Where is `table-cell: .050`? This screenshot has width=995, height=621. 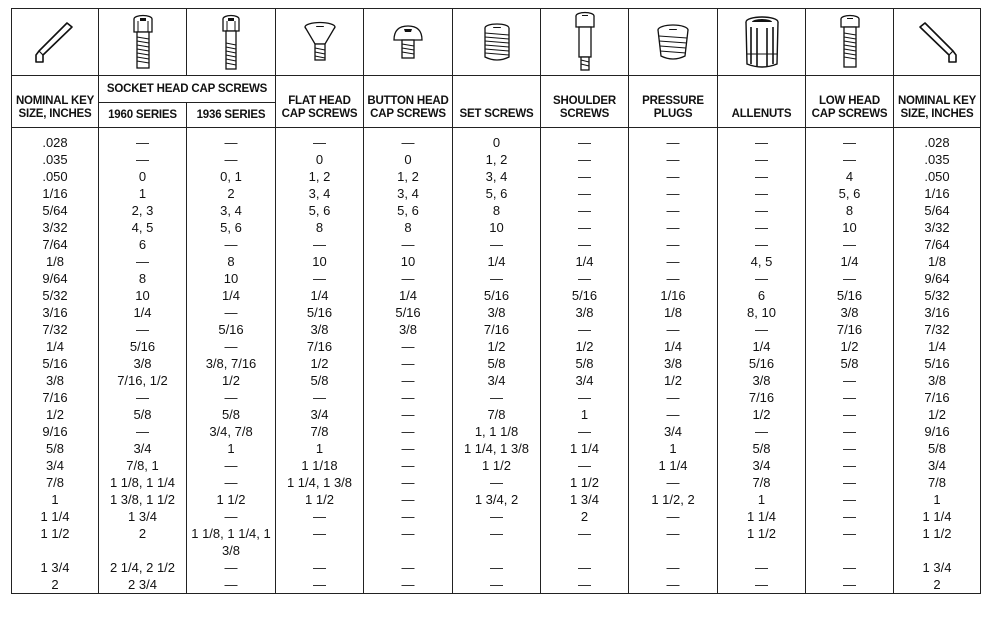
table-cell: .050 is located at coordinates (937, 176).